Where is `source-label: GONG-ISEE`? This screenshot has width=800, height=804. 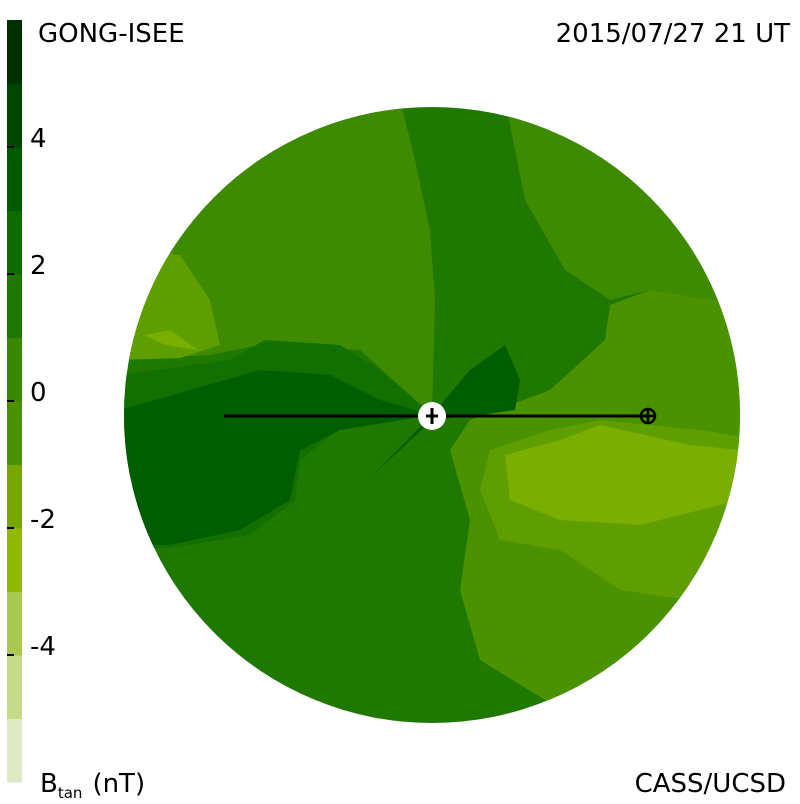
source-label: GONG-ISEE is located at coordinates (111, 34).